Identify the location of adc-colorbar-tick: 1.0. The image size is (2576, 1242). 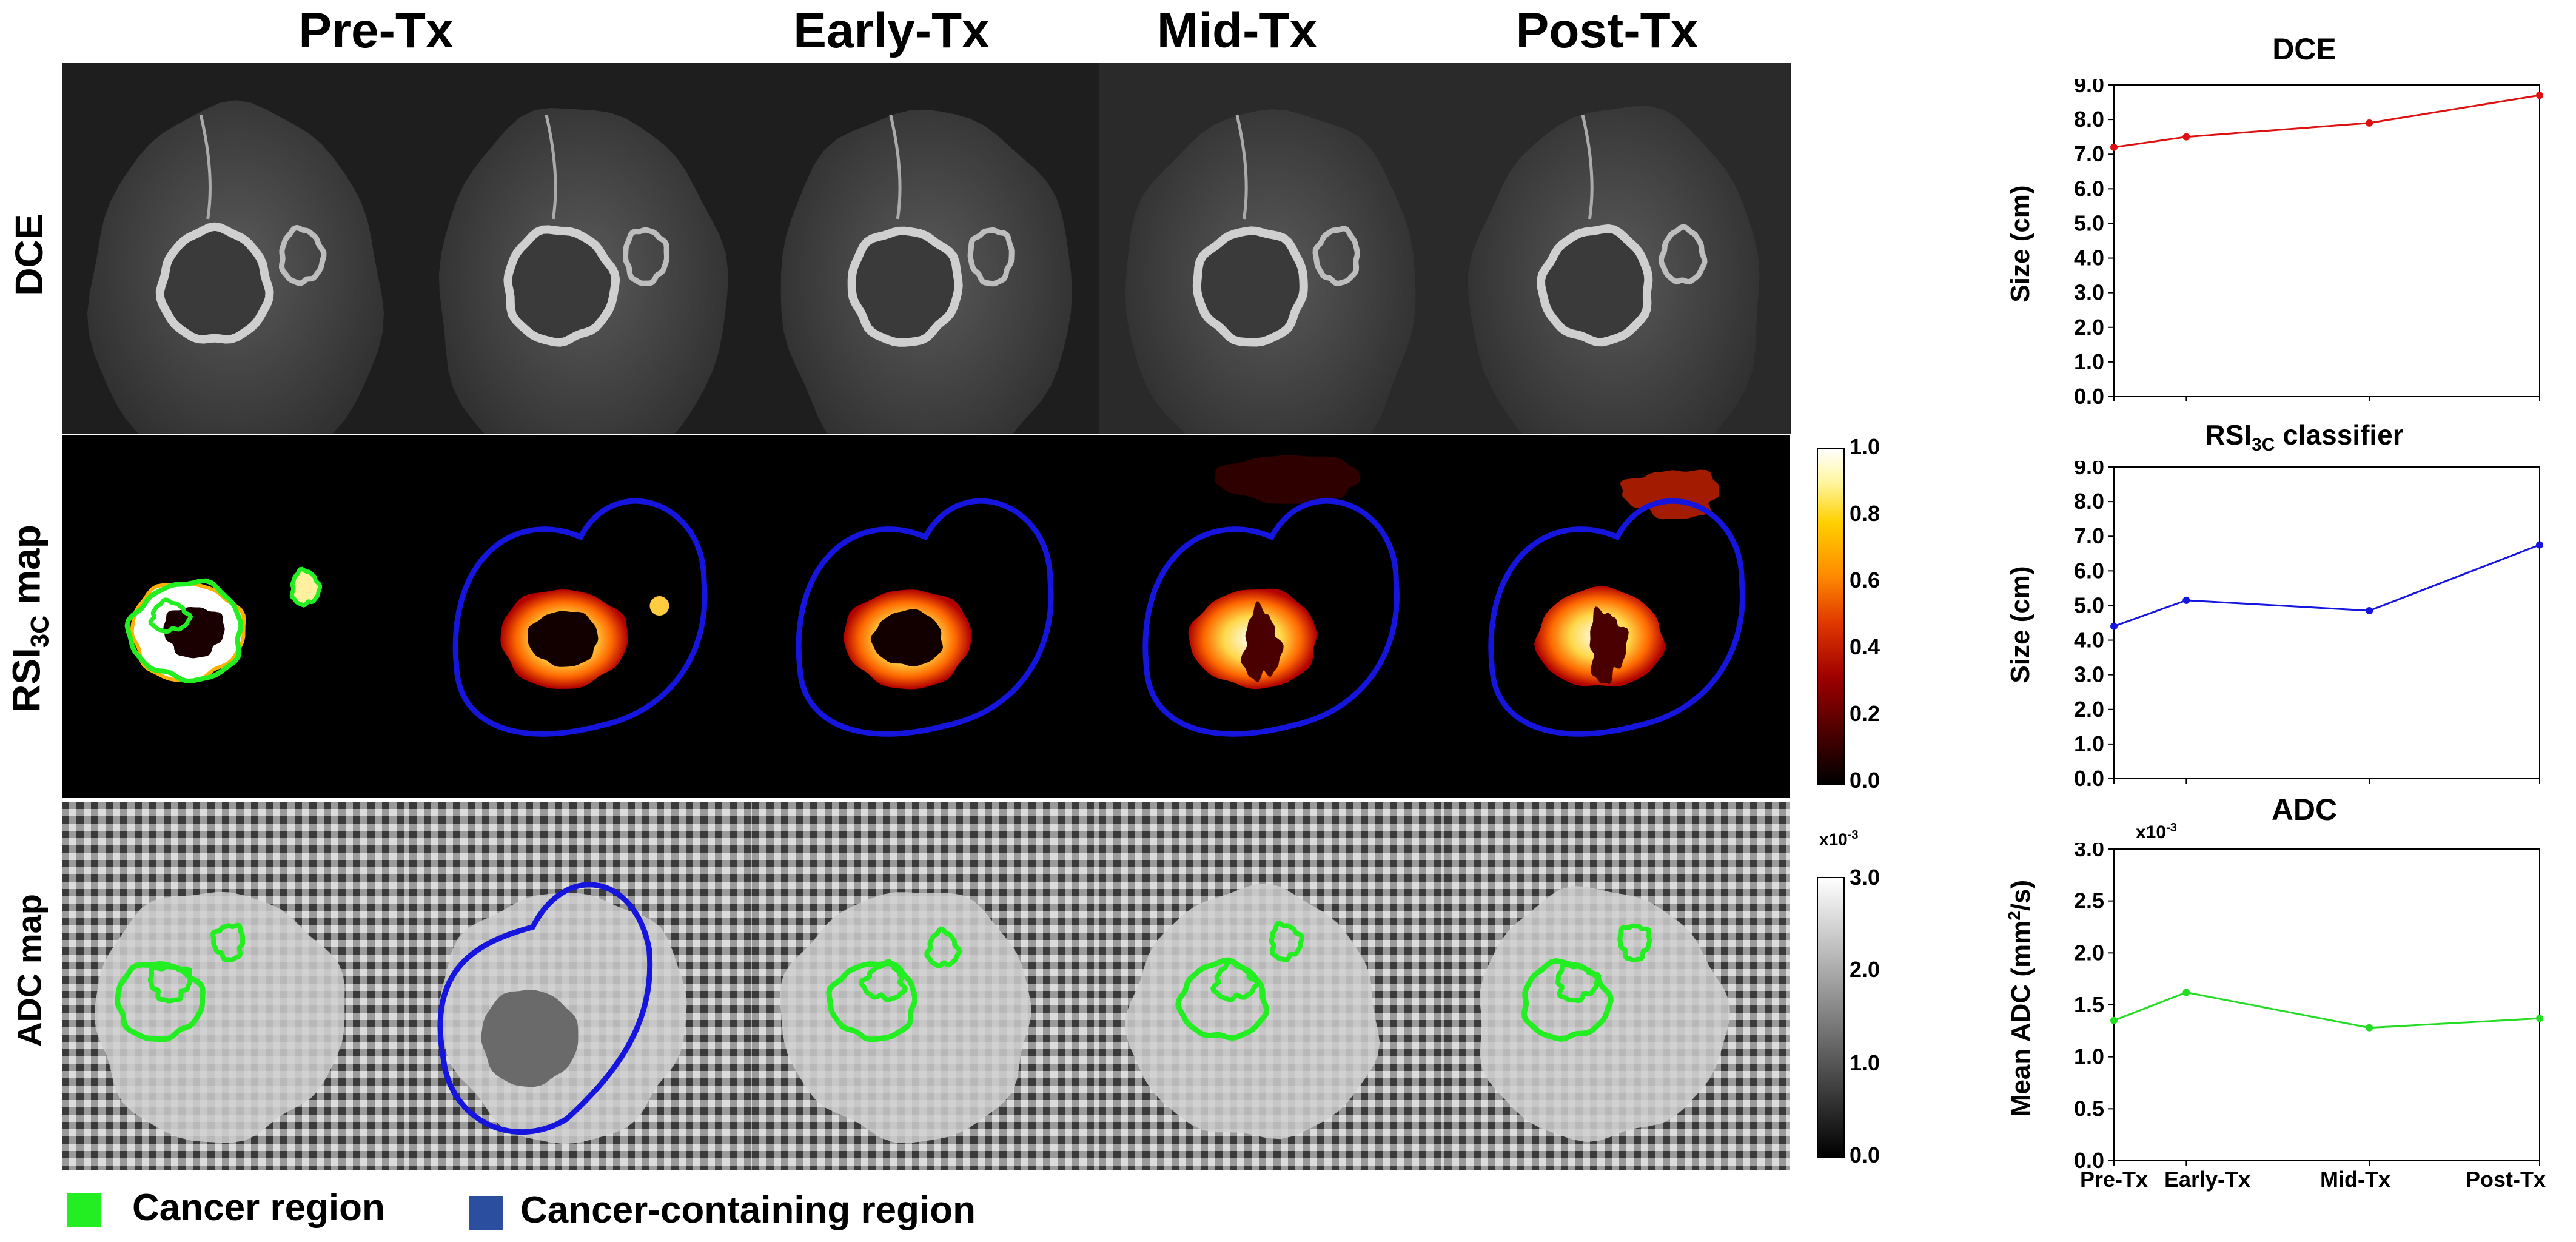
(1865, 1062).